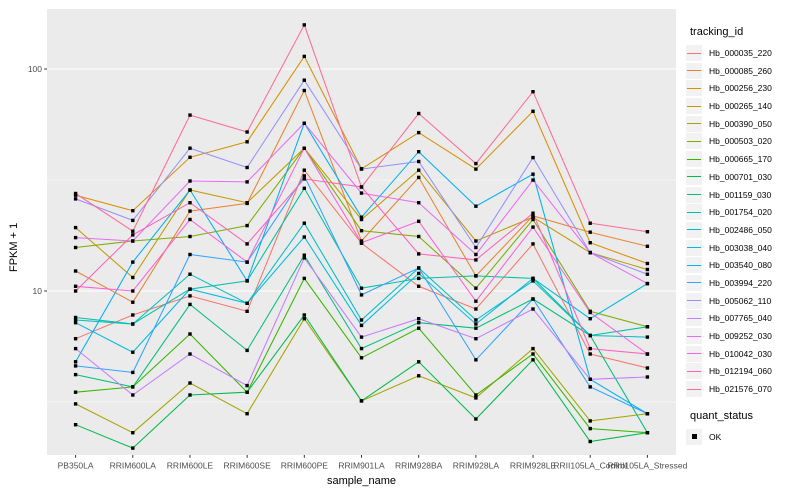 The height and width of the screenshot is (500, 800). What do you see at coordinates (740, 159) in the screenshot?
I see `legend-item-label: Hb_000665_170` at bounding box center [740, 159].